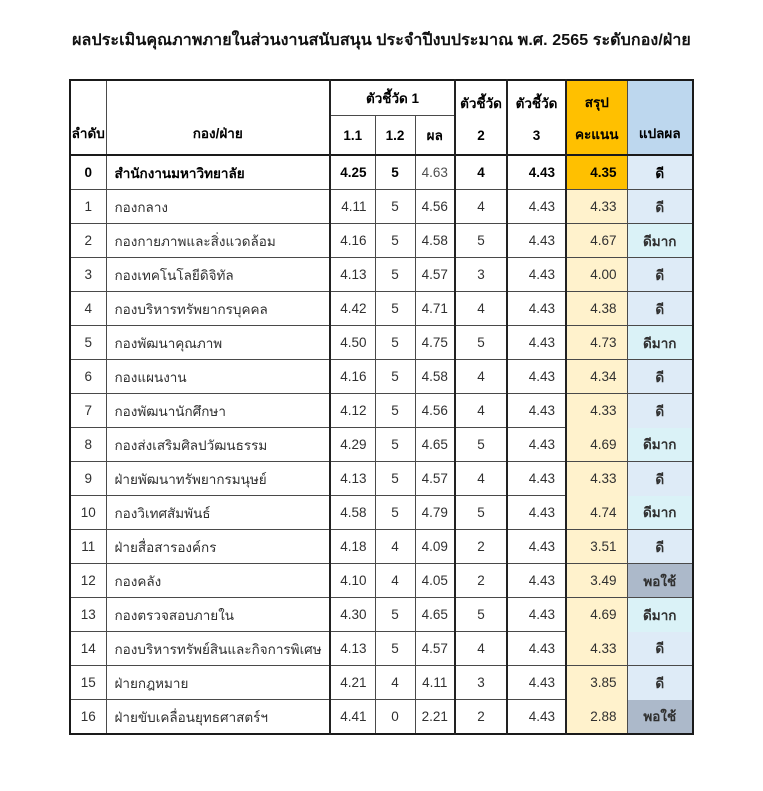 This screenshot has height=791, width=763. What do you see at coordinates (352, 444) in the screenshot?
I see `cell-indicator1-1: 4.29` at bounding box center [352, 444].